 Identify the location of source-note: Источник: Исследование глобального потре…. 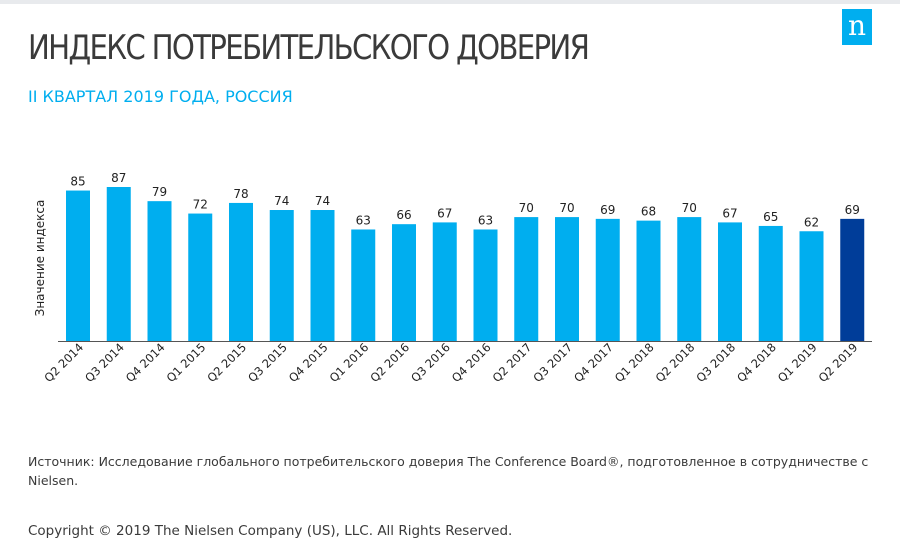
(448, 471).